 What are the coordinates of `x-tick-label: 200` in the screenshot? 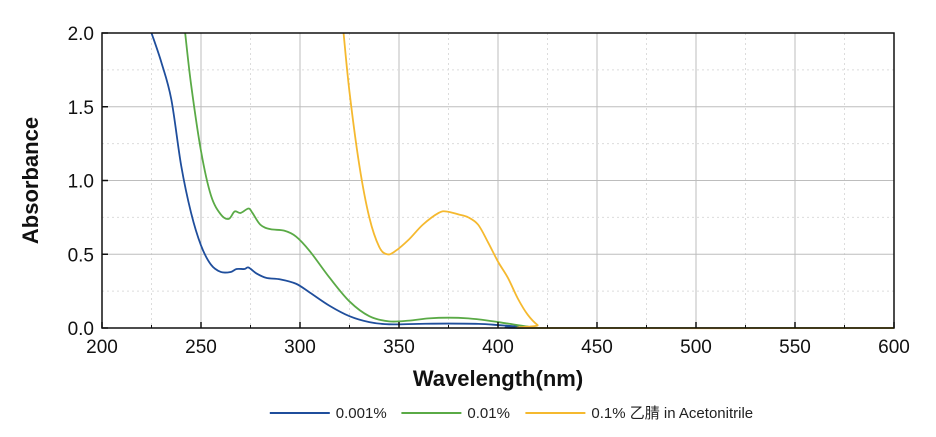 It's located at (102, 347).